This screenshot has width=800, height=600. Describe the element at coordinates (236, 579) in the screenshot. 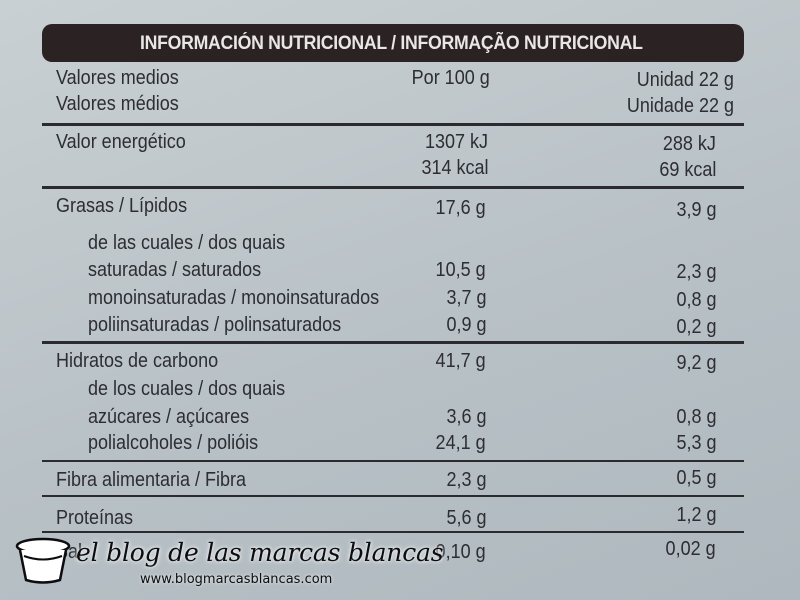

I see `watermark-url: www.blogmarcasblancas.com` at that location.